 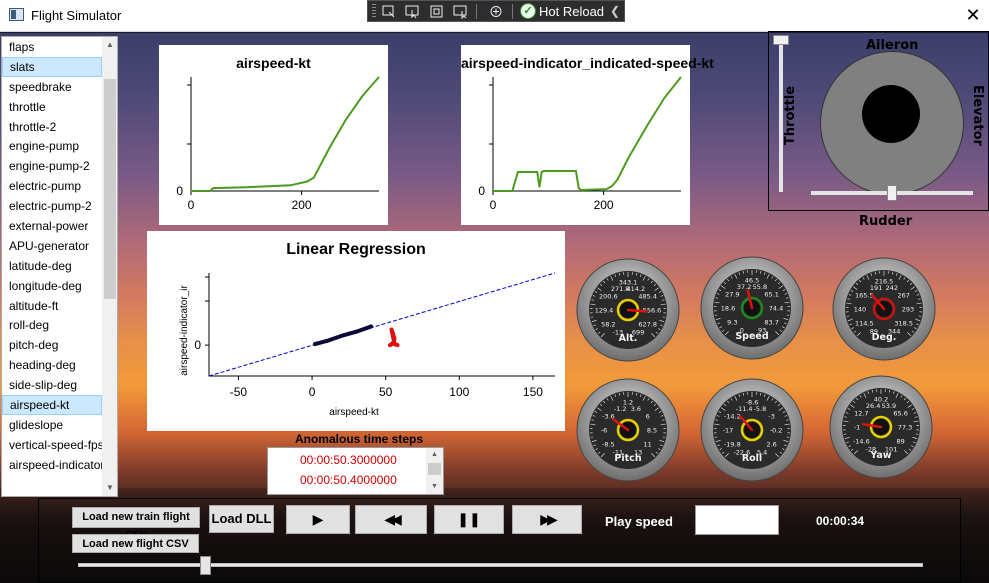 I want to click on rudder-slider-thumb, so click(x=892, y=193).